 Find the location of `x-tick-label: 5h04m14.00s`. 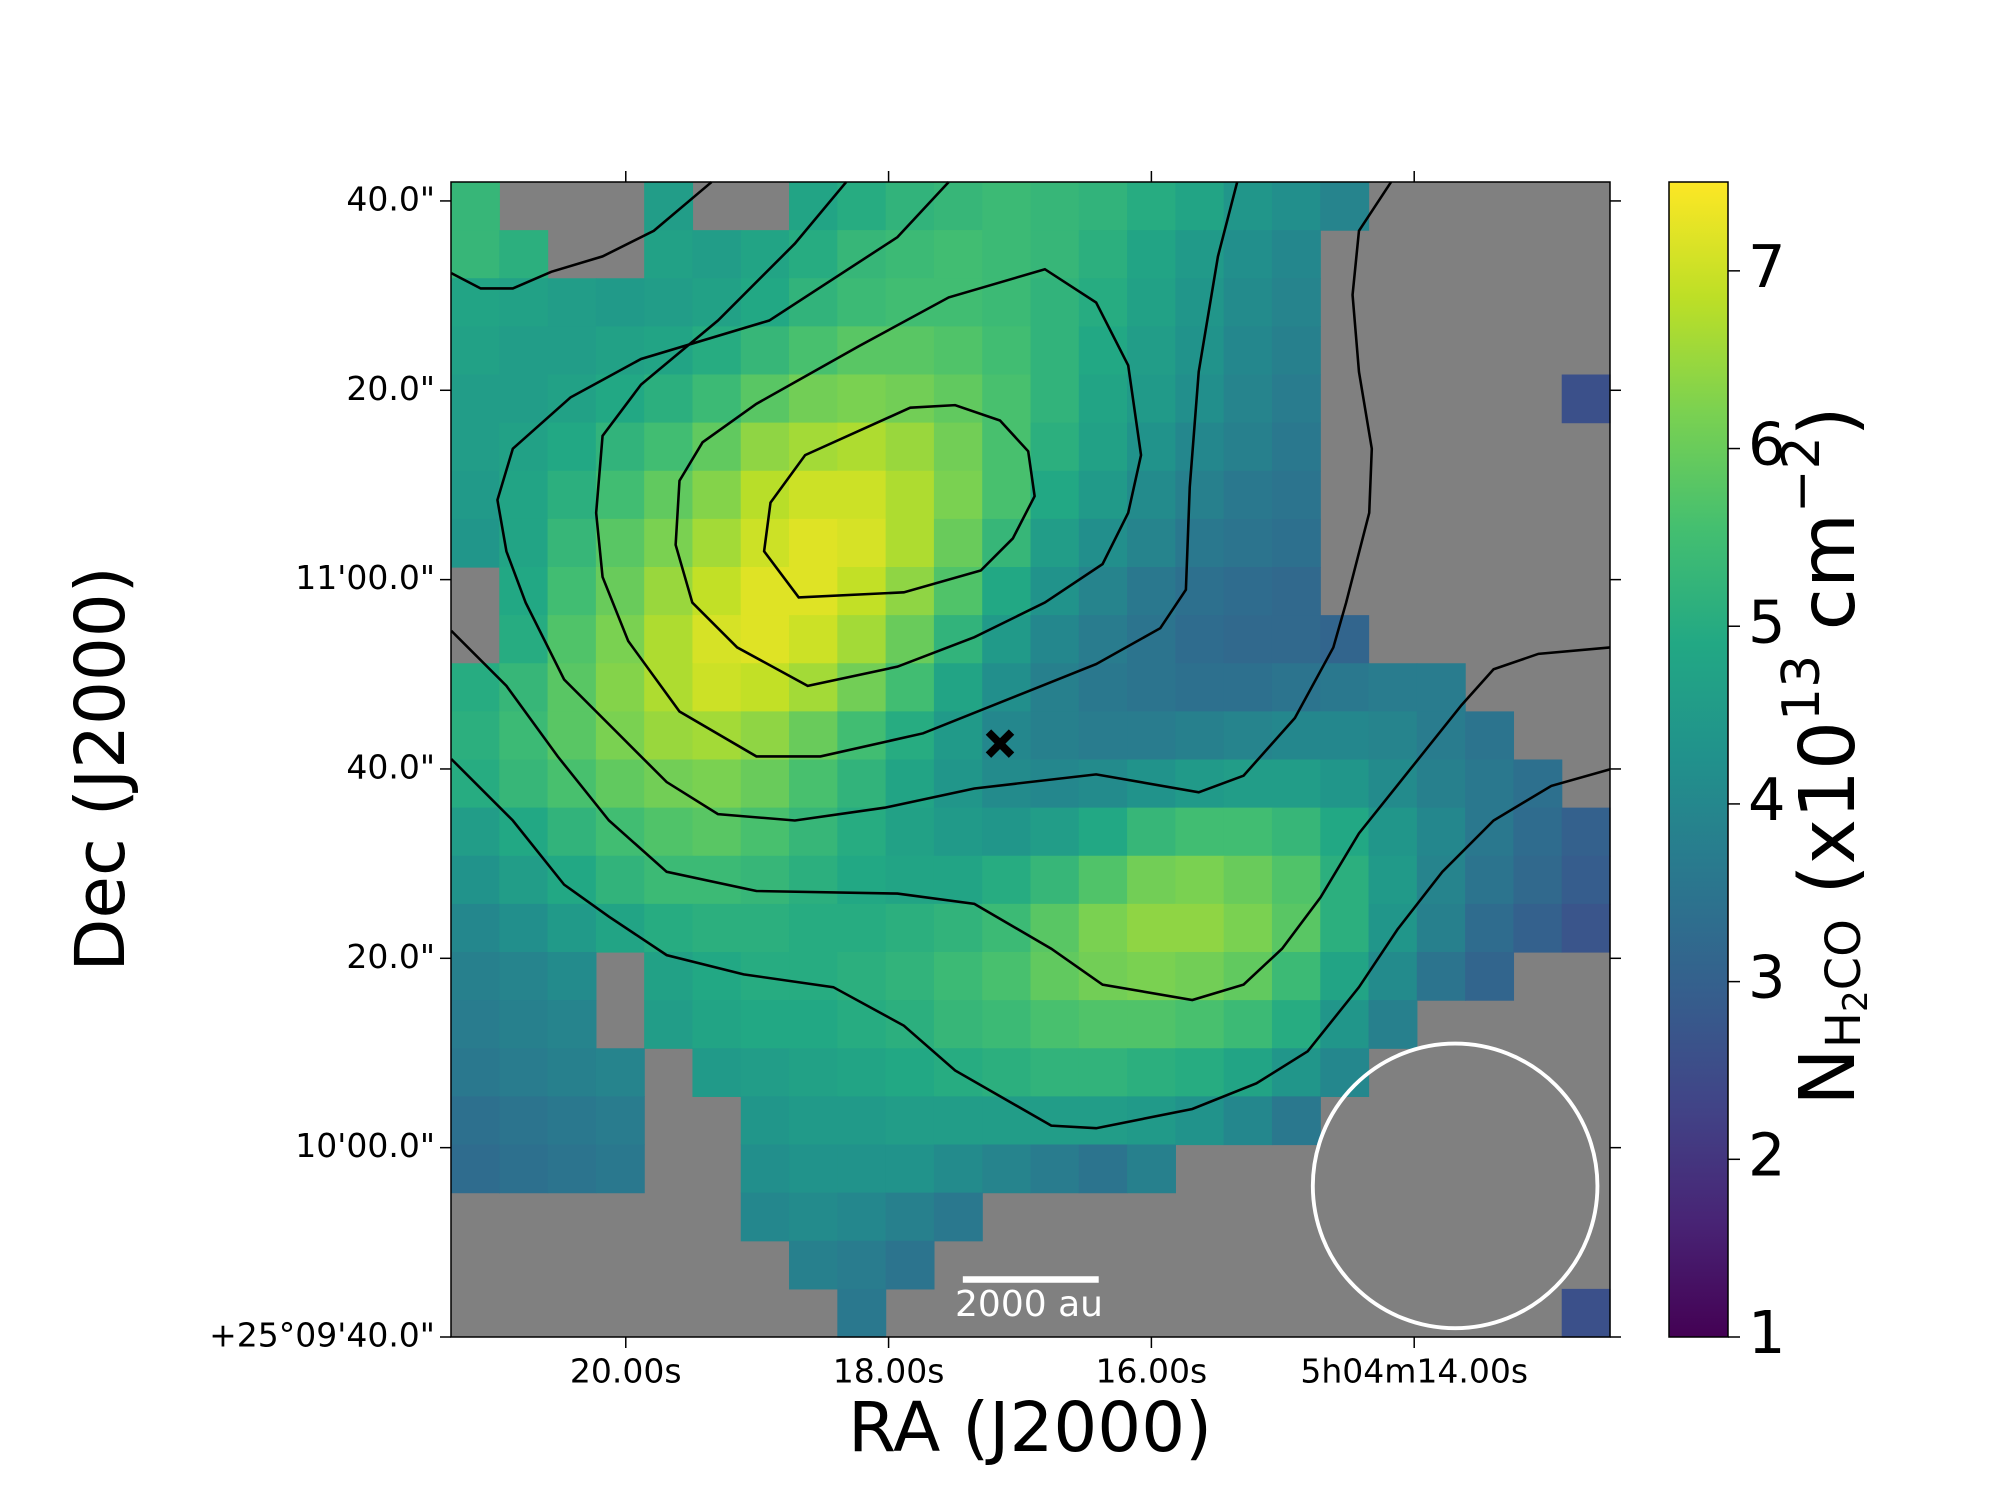

x-tick-label: 5h04m14.00s is located at coordinates (1414, 1371).